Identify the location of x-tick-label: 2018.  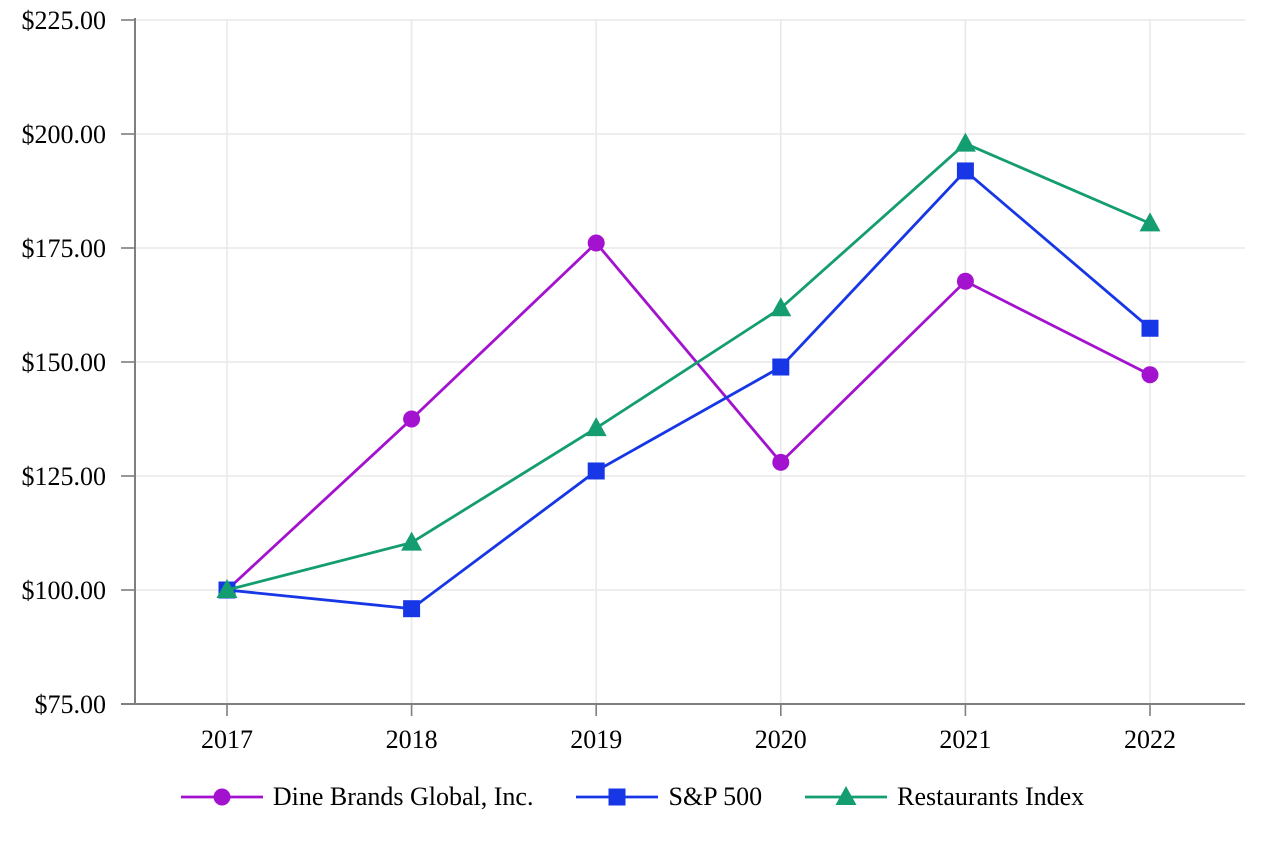
(412, 739).